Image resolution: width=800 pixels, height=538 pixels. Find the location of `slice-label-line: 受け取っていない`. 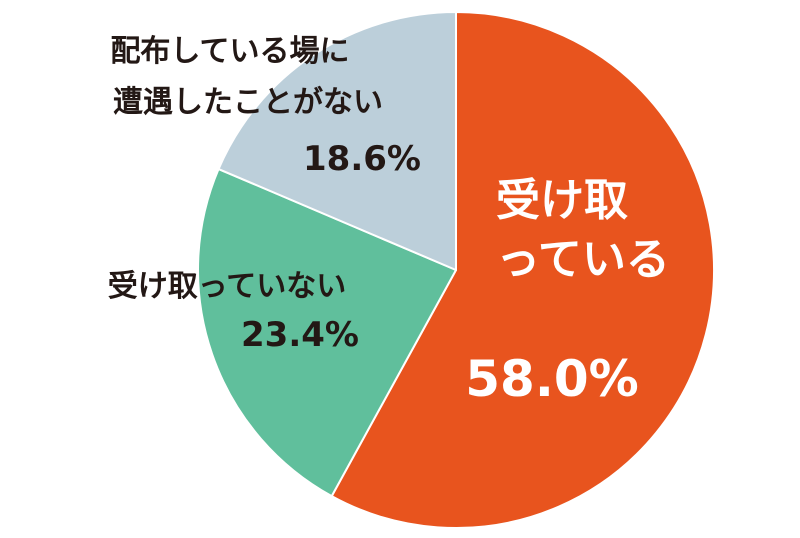

slice-label-line: 受け取っていない is located at coordinates (227, 286).